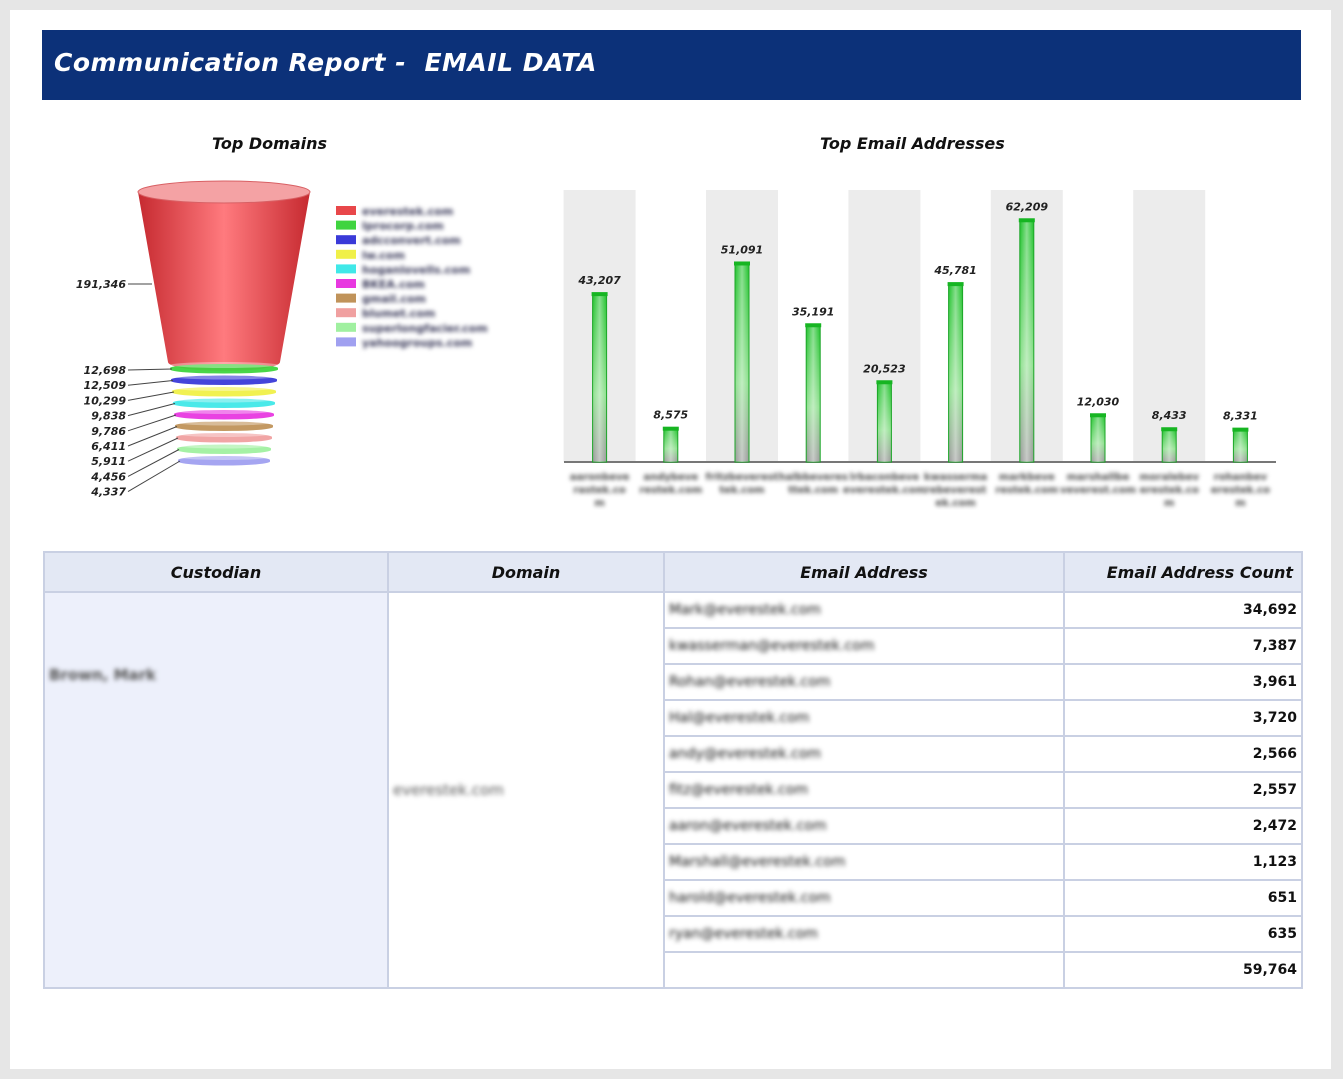 The image size is (1343, 1079). Describe the element at coordinates (411, 240) in the screenshot. I see `legend-label-2: adcconvert.com` at that location.